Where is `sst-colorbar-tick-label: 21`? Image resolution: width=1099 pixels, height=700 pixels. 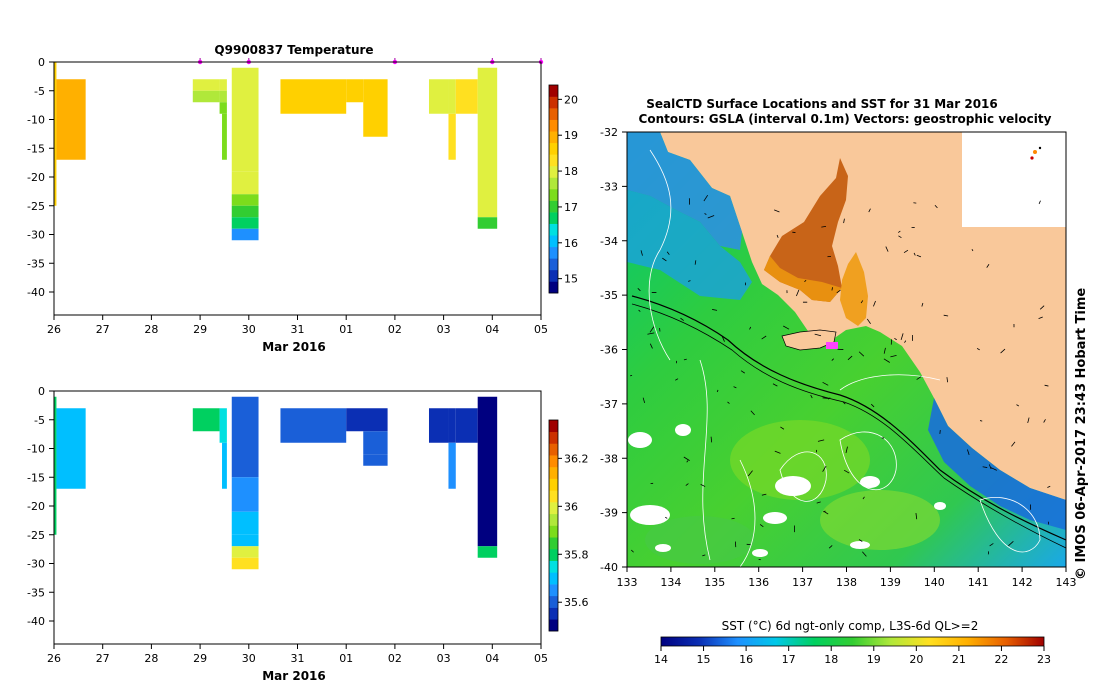
sst-colorbar-tick-label: 21 is located at coordinates (959, 659).